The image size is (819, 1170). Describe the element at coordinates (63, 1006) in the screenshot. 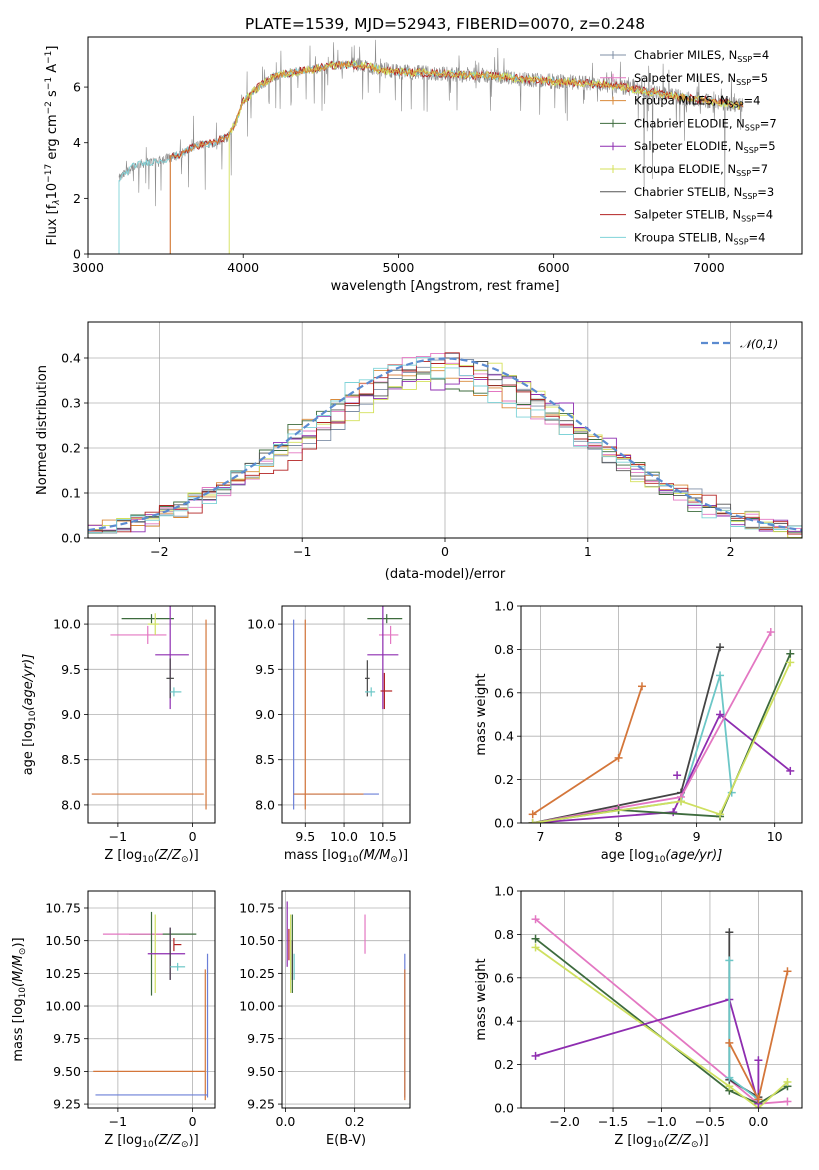

I see `y-tick-label: 10.00` at that location.